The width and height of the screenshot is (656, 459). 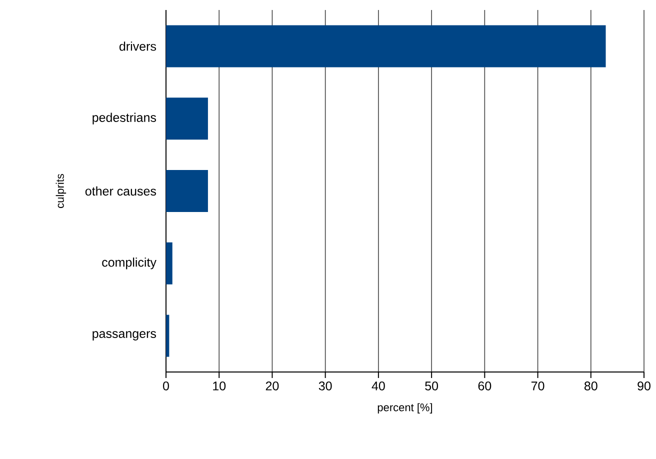 I want to click on y-tick-label: other causes, so click(x=120, y=191).